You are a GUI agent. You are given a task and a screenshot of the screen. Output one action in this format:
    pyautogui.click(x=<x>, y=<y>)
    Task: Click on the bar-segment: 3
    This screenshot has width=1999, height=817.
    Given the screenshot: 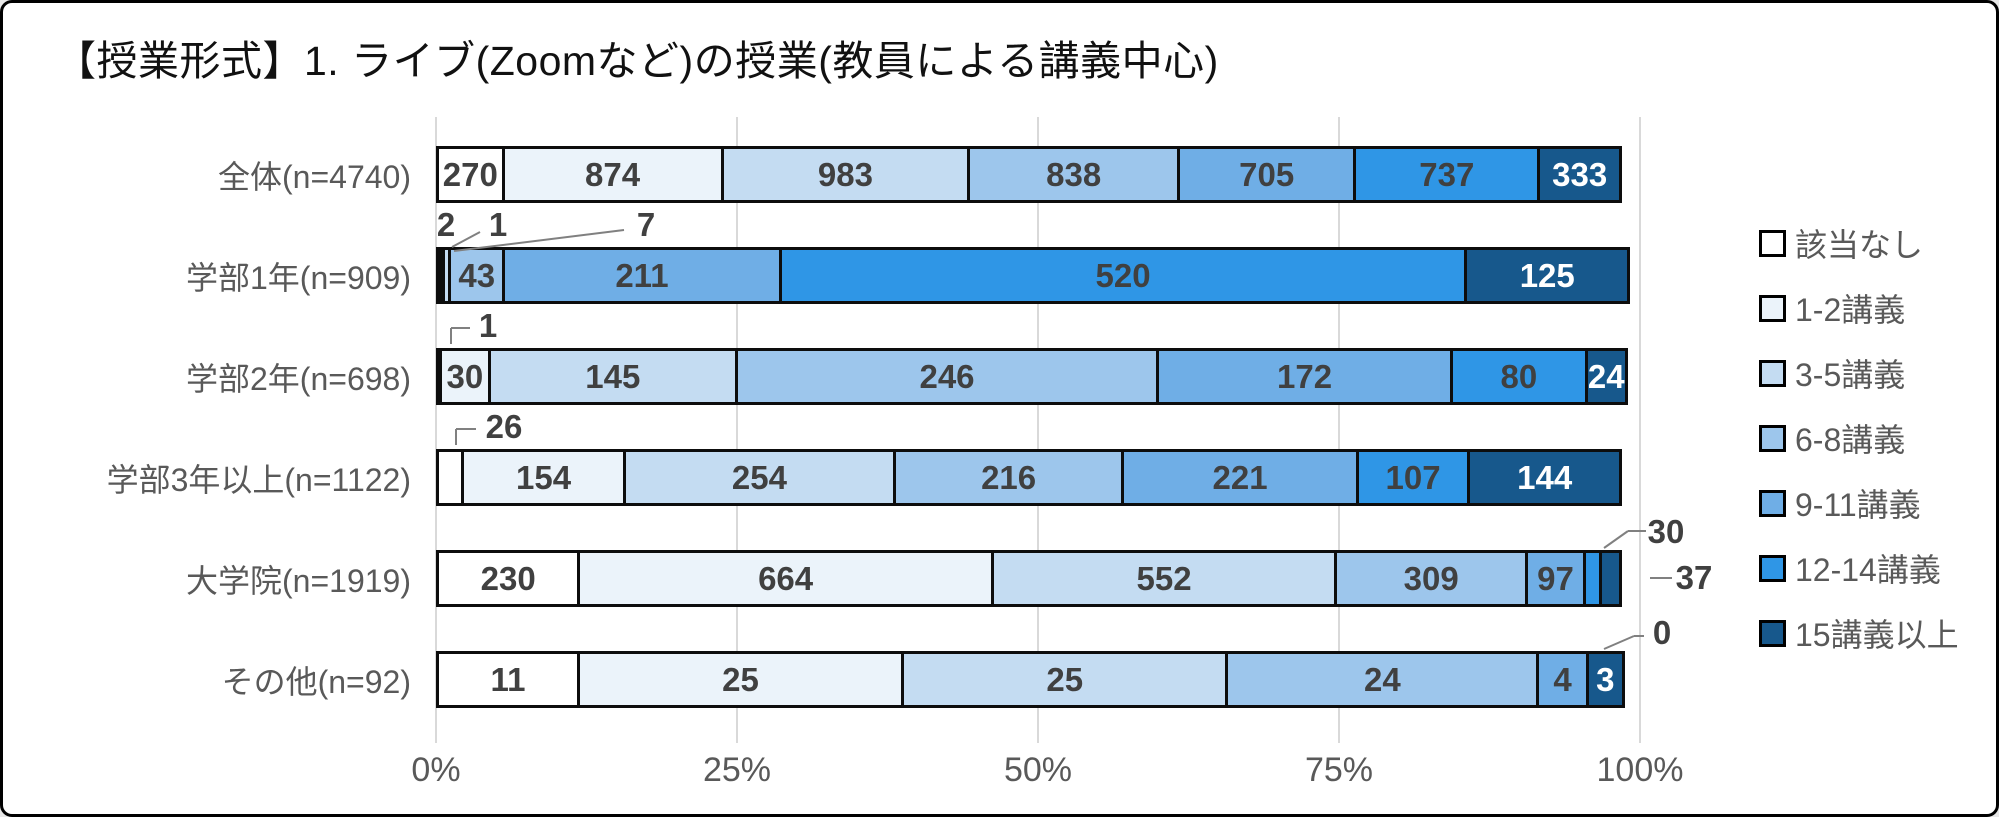 What is the action you would take?
    pyautogui.click(x=1605, y=679)
    